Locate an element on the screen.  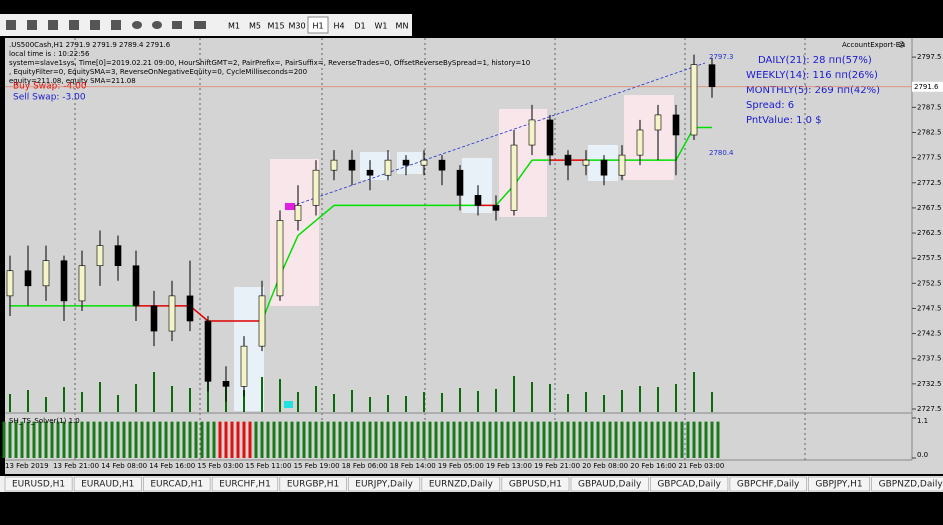
tab-label: EURGBP,H1 is located at coordinates (313, 485).